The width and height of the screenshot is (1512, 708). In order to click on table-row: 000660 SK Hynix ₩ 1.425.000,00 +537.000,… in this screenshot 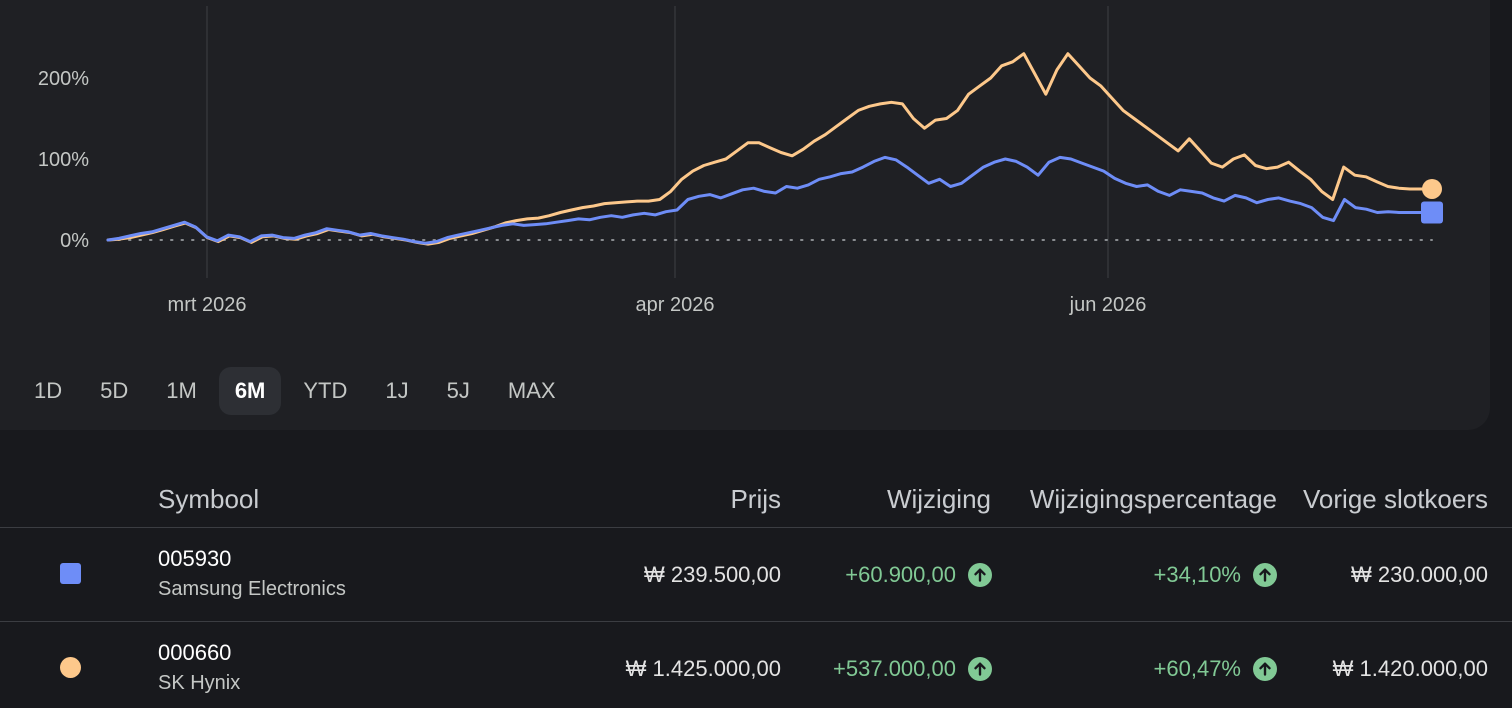, I will do `click(756, 665)`.